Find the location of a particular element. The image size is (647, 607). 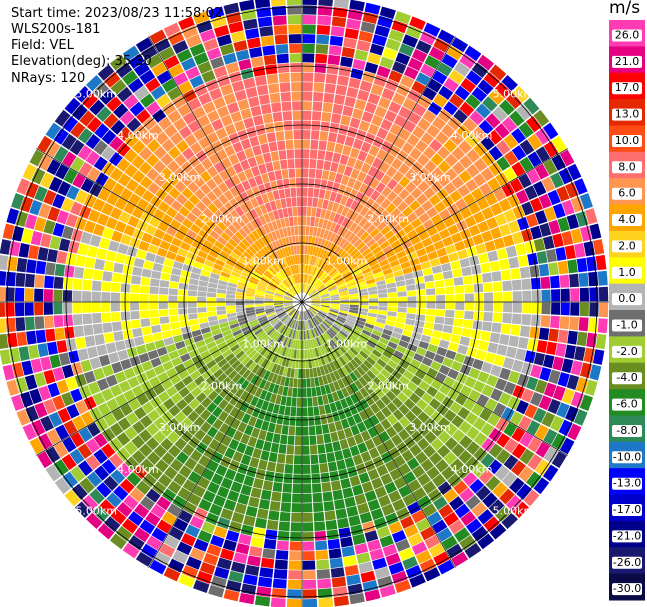

colorbar-tick-label: -4.0 is located at coordinates (626, 377).